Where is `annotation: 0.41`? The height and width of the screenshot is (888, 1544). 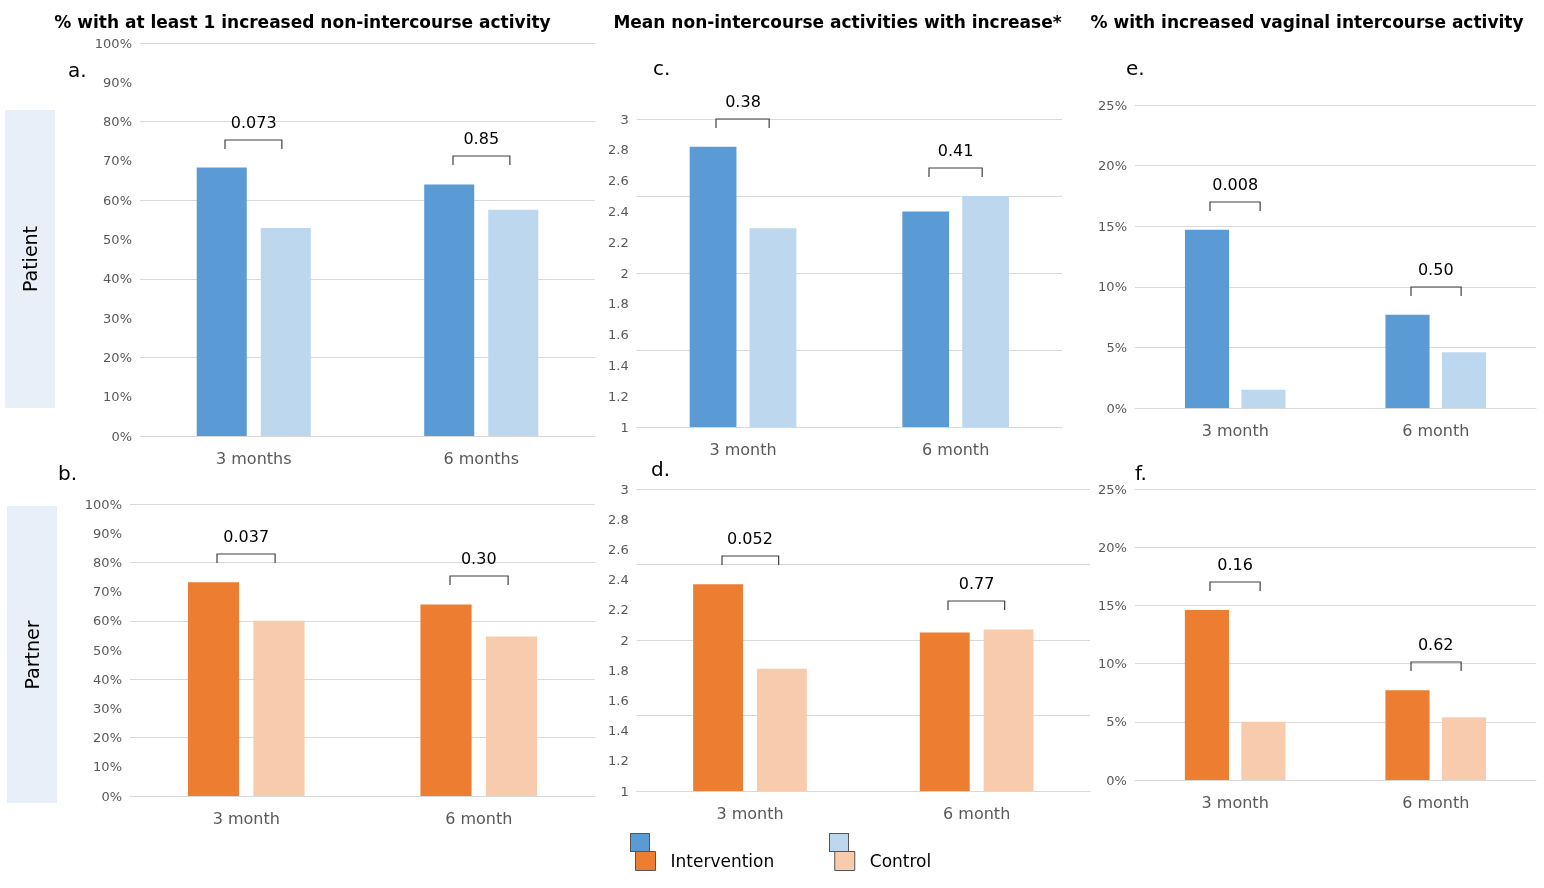 annotation: 0.41 is located at coordinates (955, 150).